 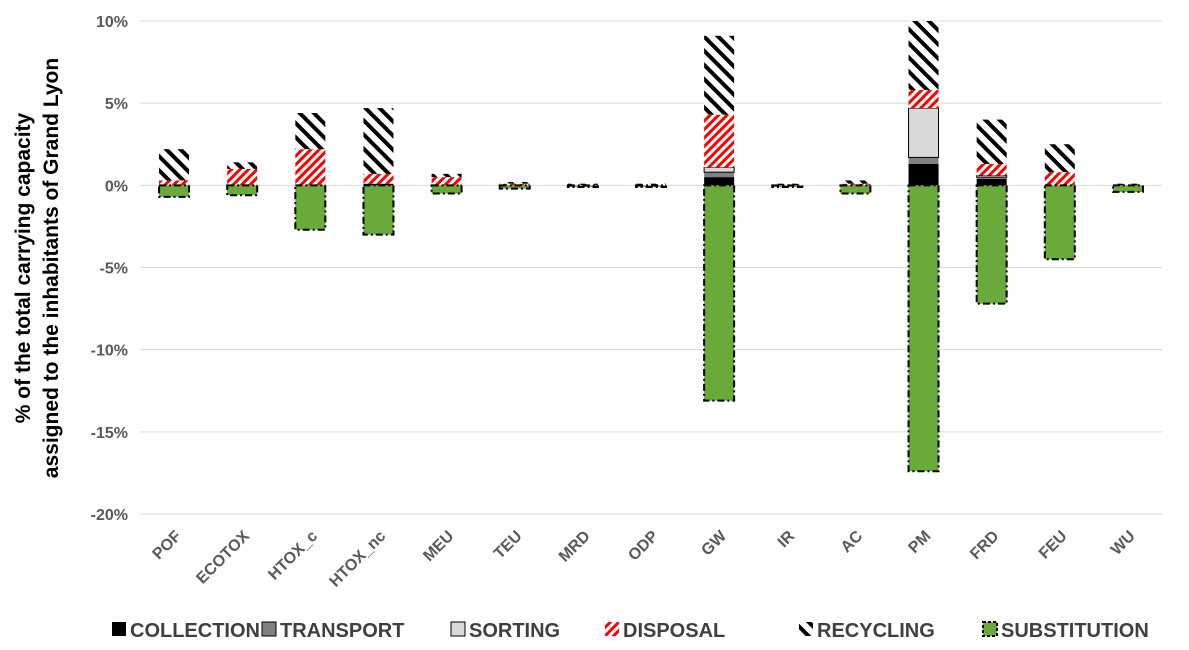 What do you see at coordinates (719, 181) in the screenshot?
I see `bar-gw-collection` at bounding box center [719, 181].